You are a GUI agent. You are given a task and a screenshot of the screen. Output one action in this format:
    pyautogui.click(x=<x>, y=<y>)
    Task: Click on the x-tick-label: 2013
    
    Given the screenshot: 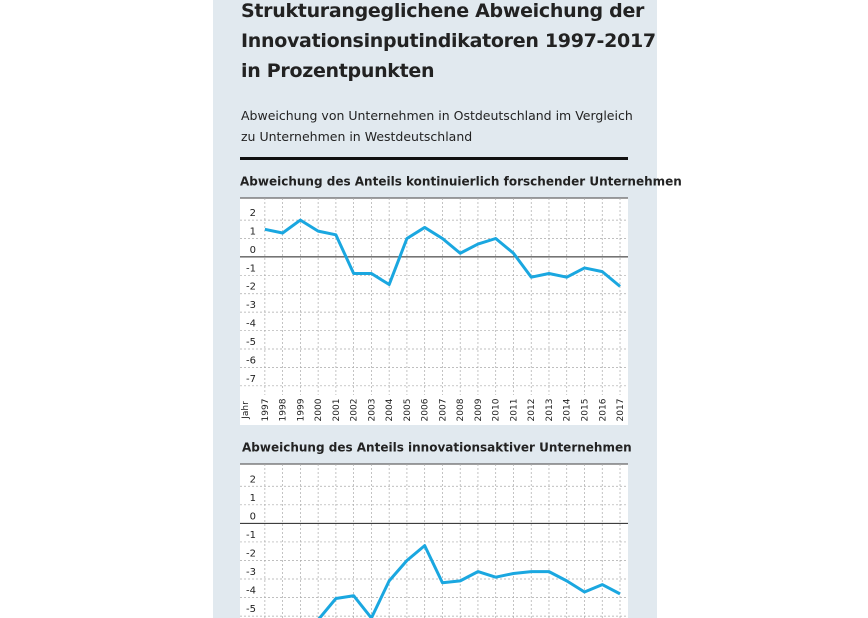 What is the action you would take?
    pyautogui.click(x=550, y=410)
    